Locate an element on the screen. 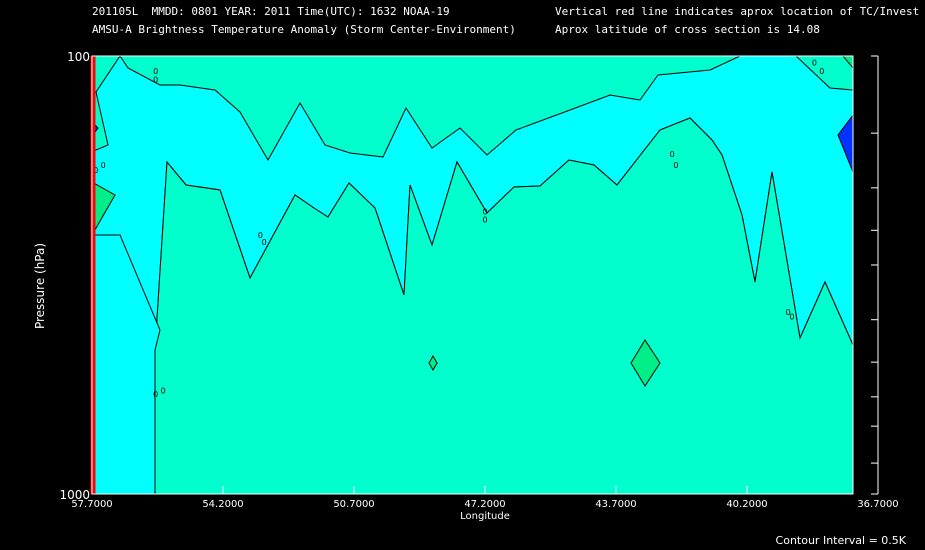 The image size is (925, 550). base-region-left-strip is located at coordinates (106, 103).